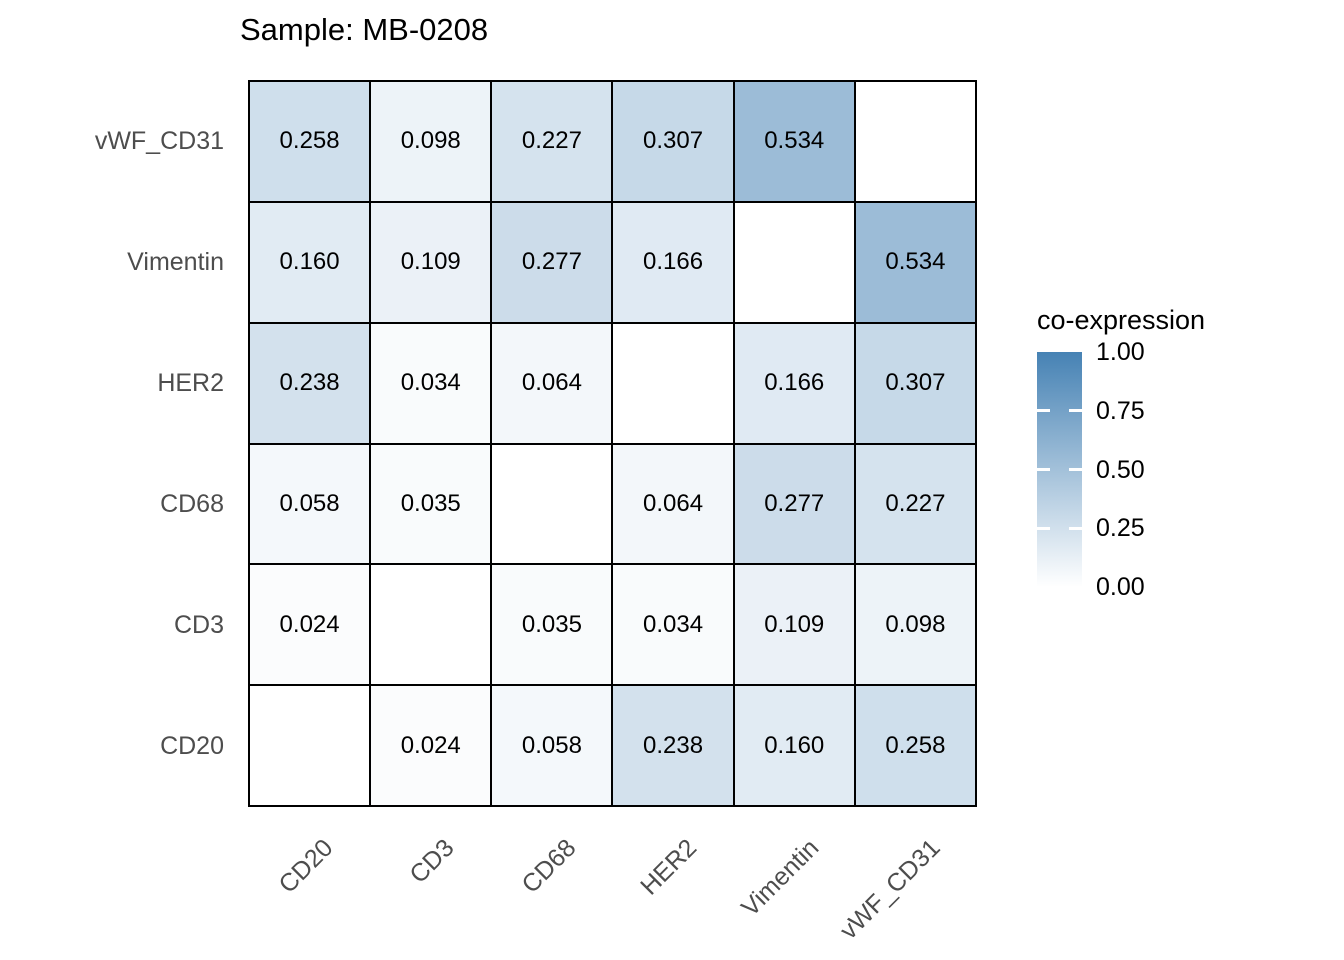 Image resolution: width=1344 pixels, height=960 pixels. What do you see at coordinates (190, 383) in the screenshot?
I see `y-axis-label: HER2` at bounding box center [190, 383].